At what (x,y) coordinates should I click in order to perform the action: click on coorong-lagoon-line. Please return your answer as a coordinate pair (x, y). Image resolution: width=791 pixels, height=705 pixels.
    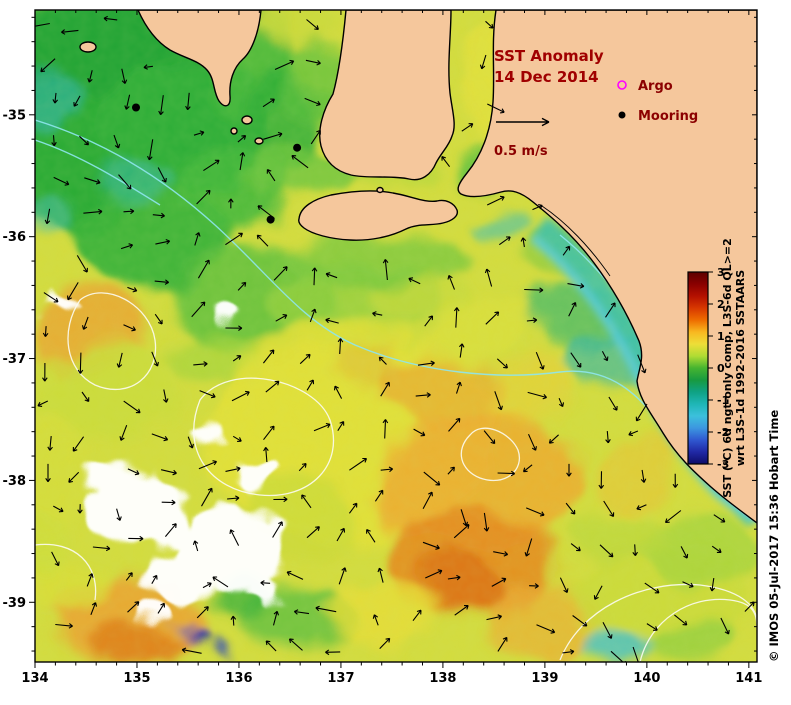
    Looking at the image, I should click on (576, 241).